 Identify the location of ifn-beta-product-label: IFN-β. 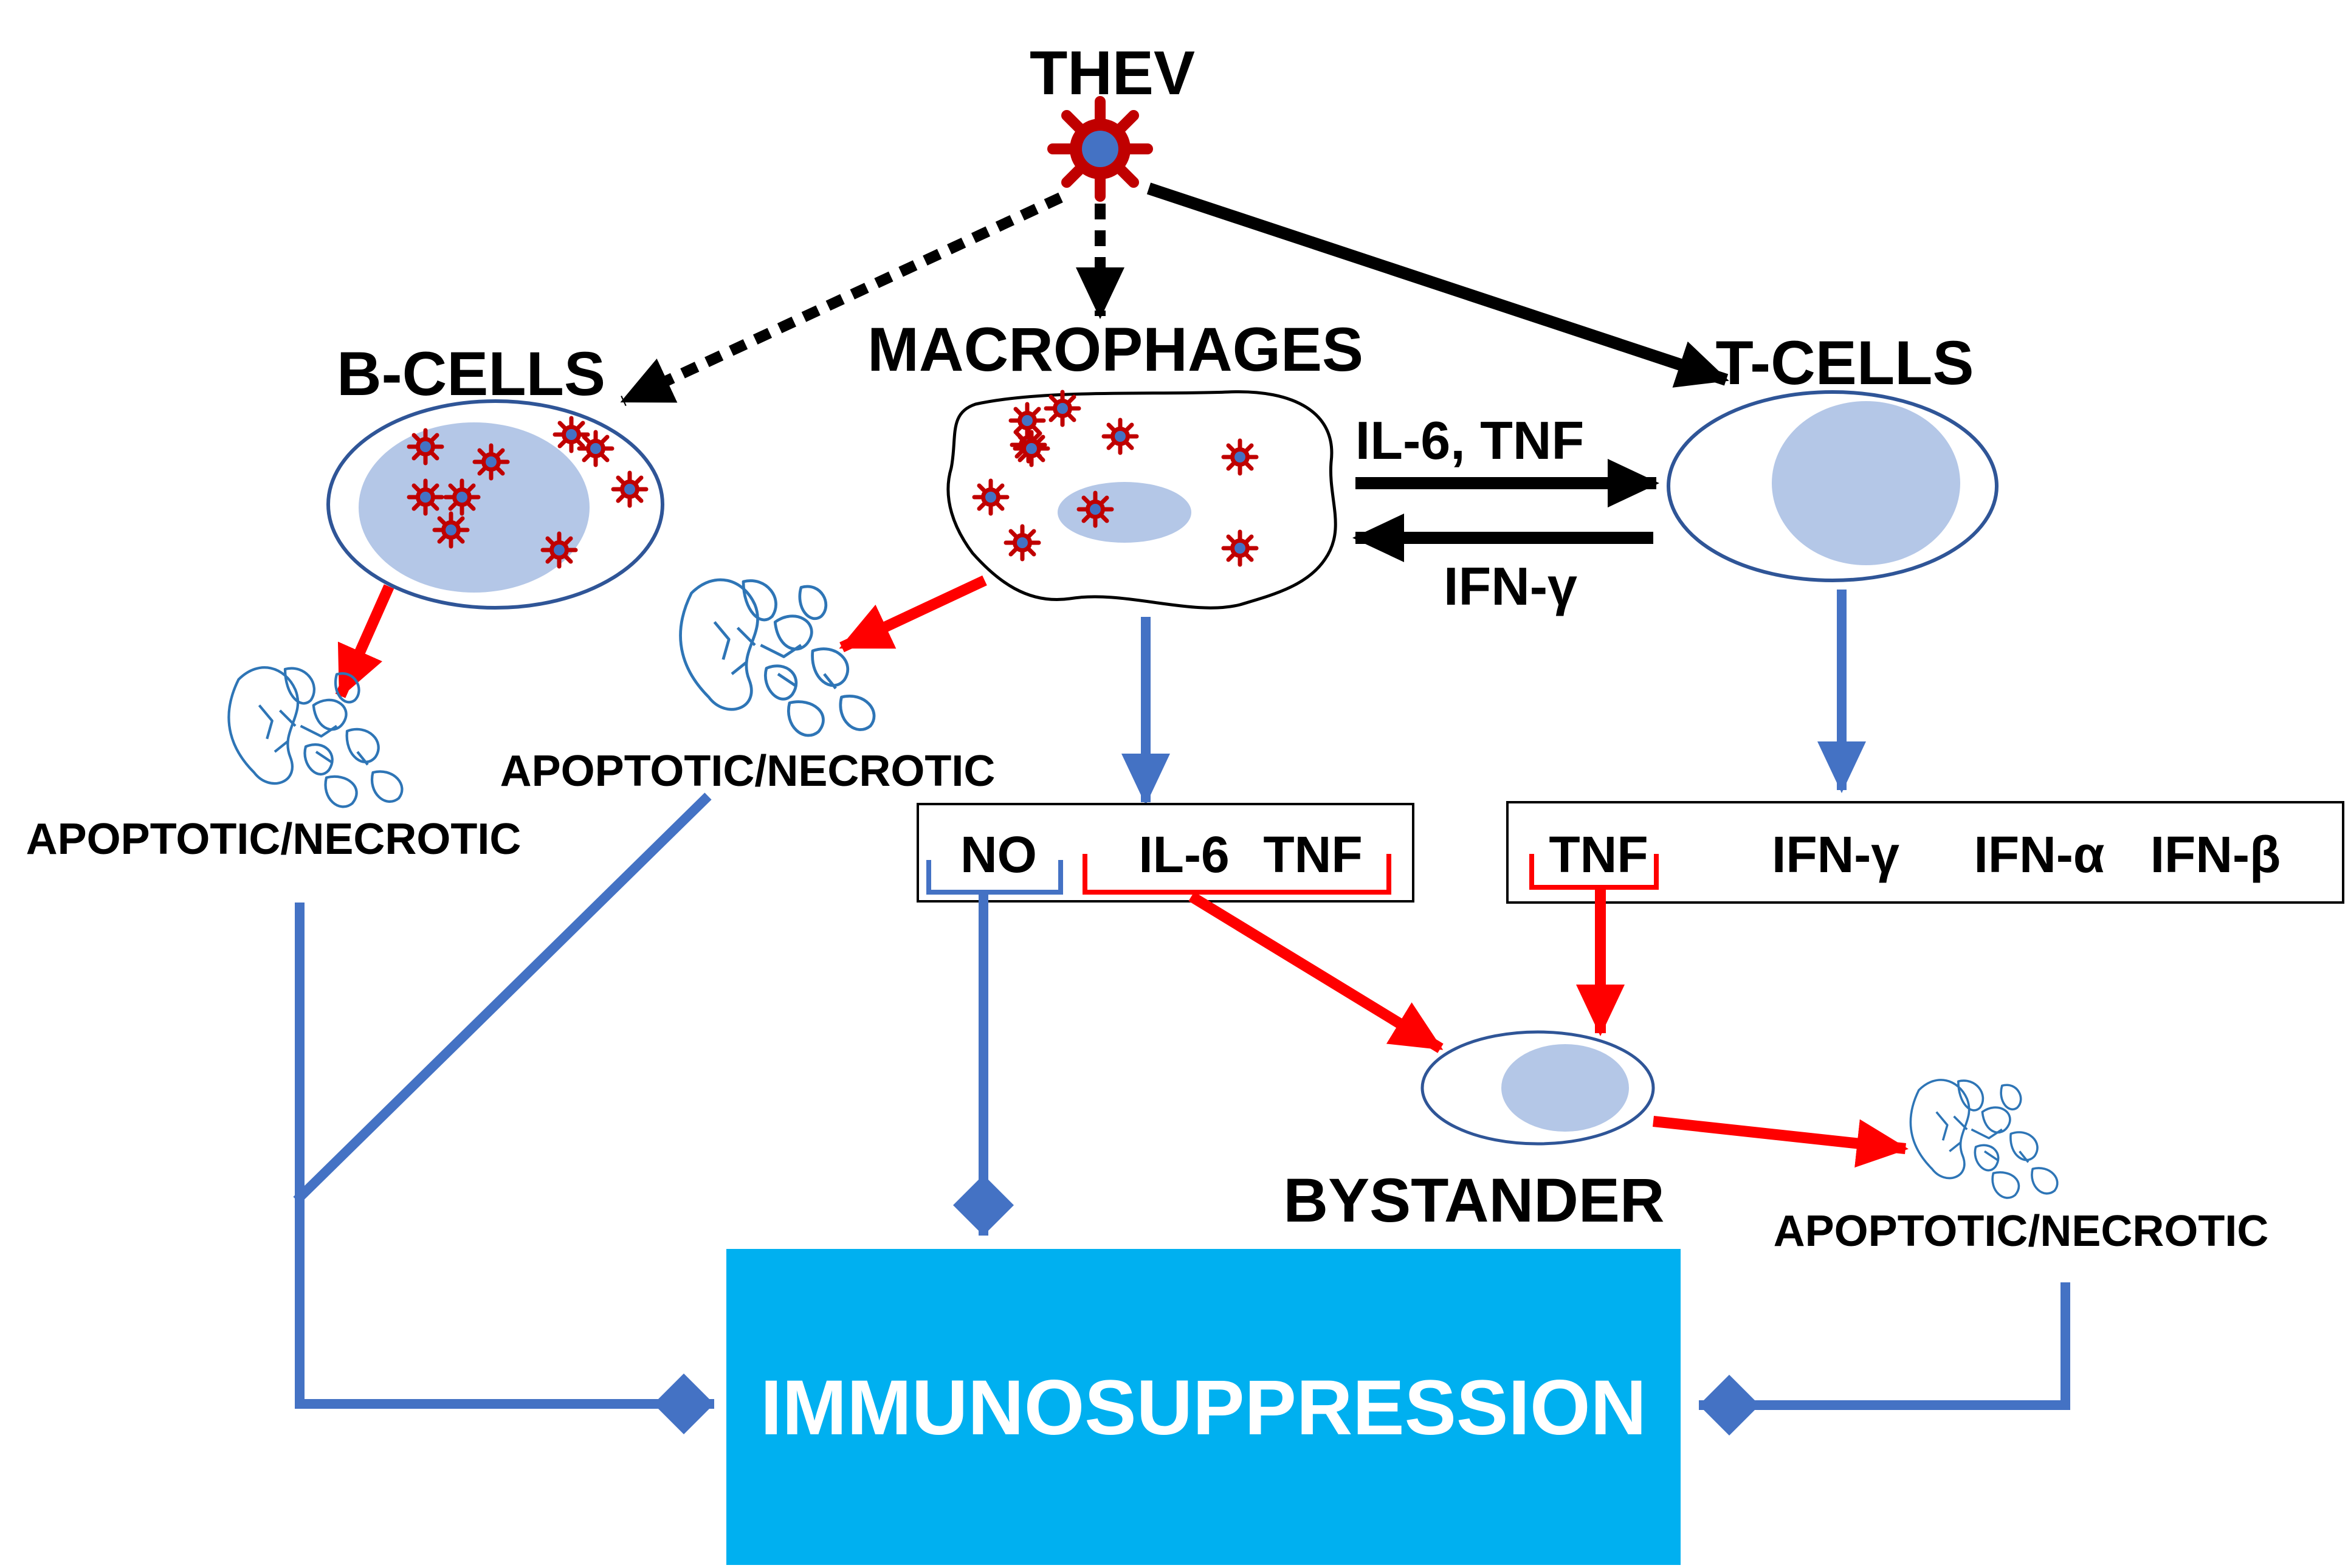
(2215, 854).